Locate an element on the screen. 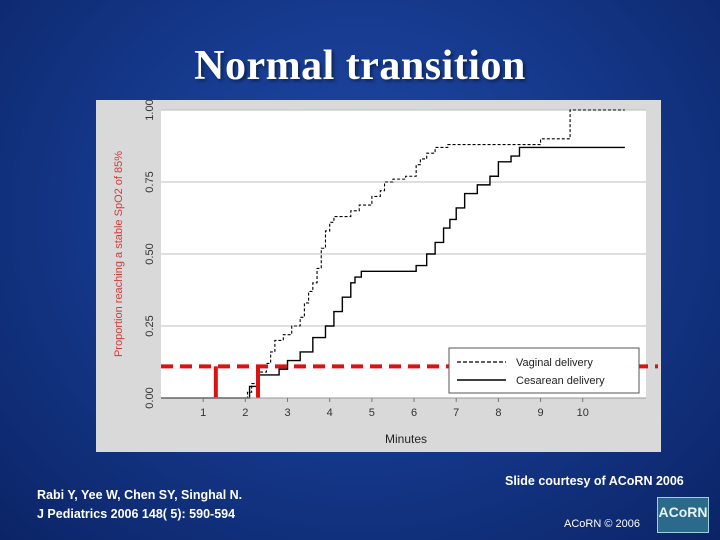 The image size is (720, 540). threshold-marks is located at coordinates (409, 381).